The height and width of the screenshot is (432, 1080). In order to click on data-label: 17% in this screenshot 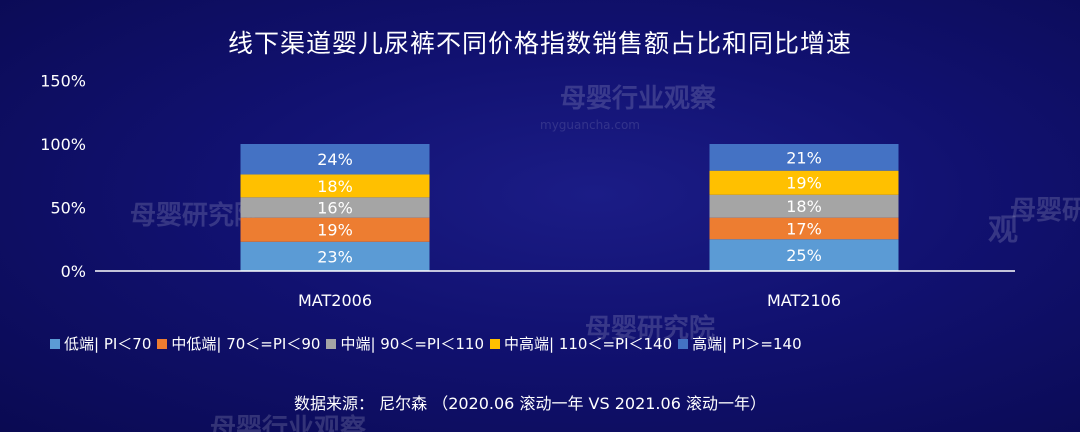, I will do `click(804, 228)`.